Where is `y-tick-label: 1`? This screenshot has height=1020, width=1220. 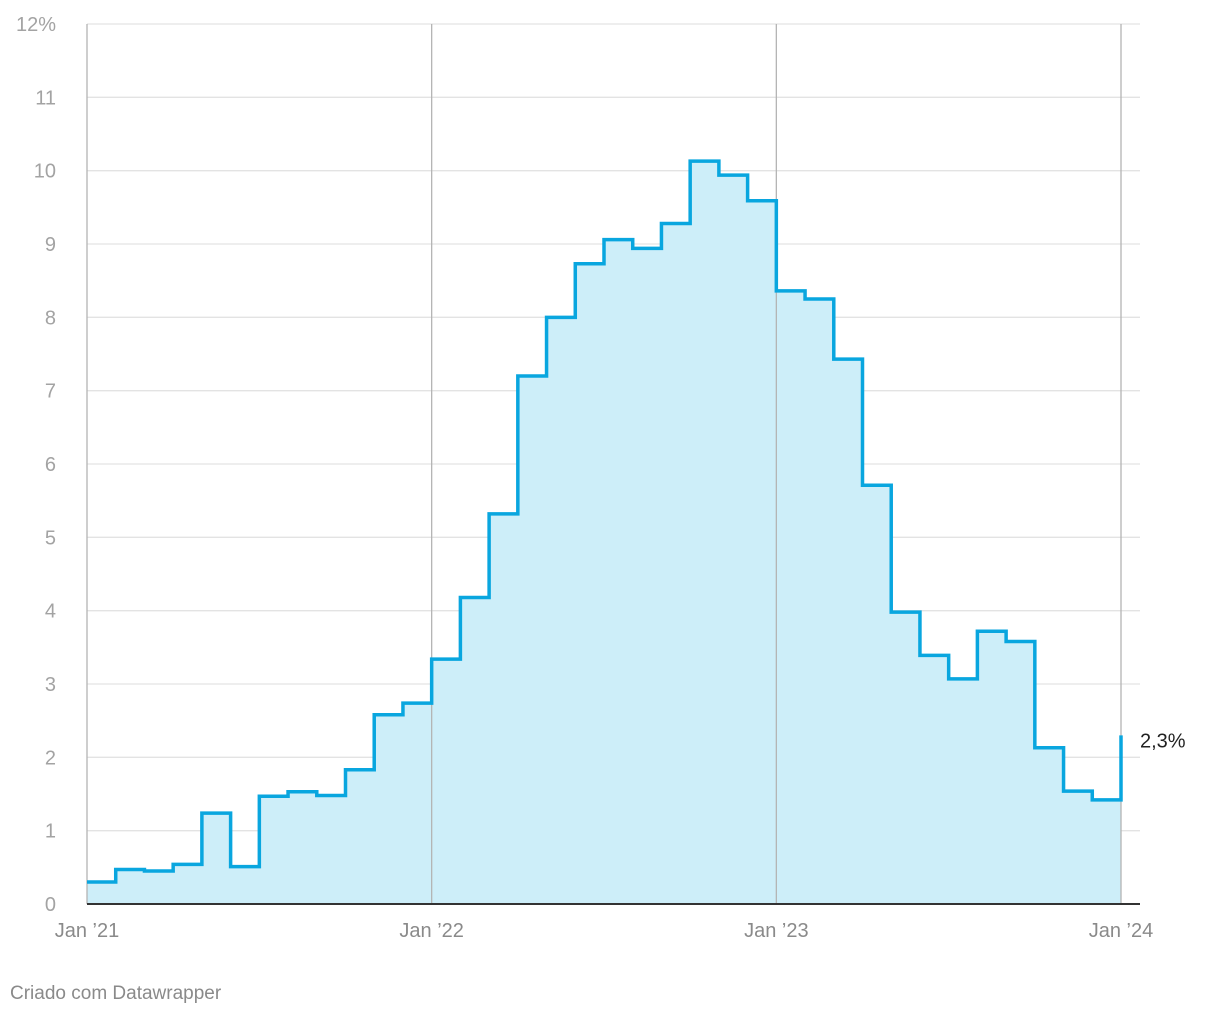
y-tick-label: 1 is located at coordinates (50, 832).